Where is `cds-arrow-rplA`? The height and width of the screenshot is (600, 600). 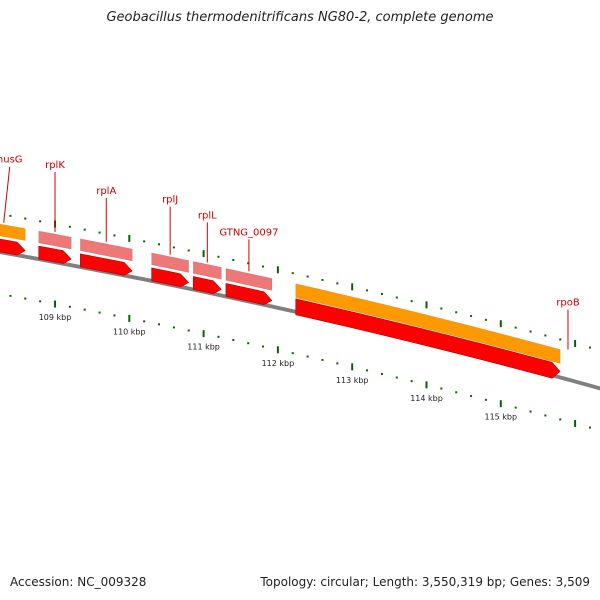
cds-arrow-rplA is located at coordinates (106, 264).